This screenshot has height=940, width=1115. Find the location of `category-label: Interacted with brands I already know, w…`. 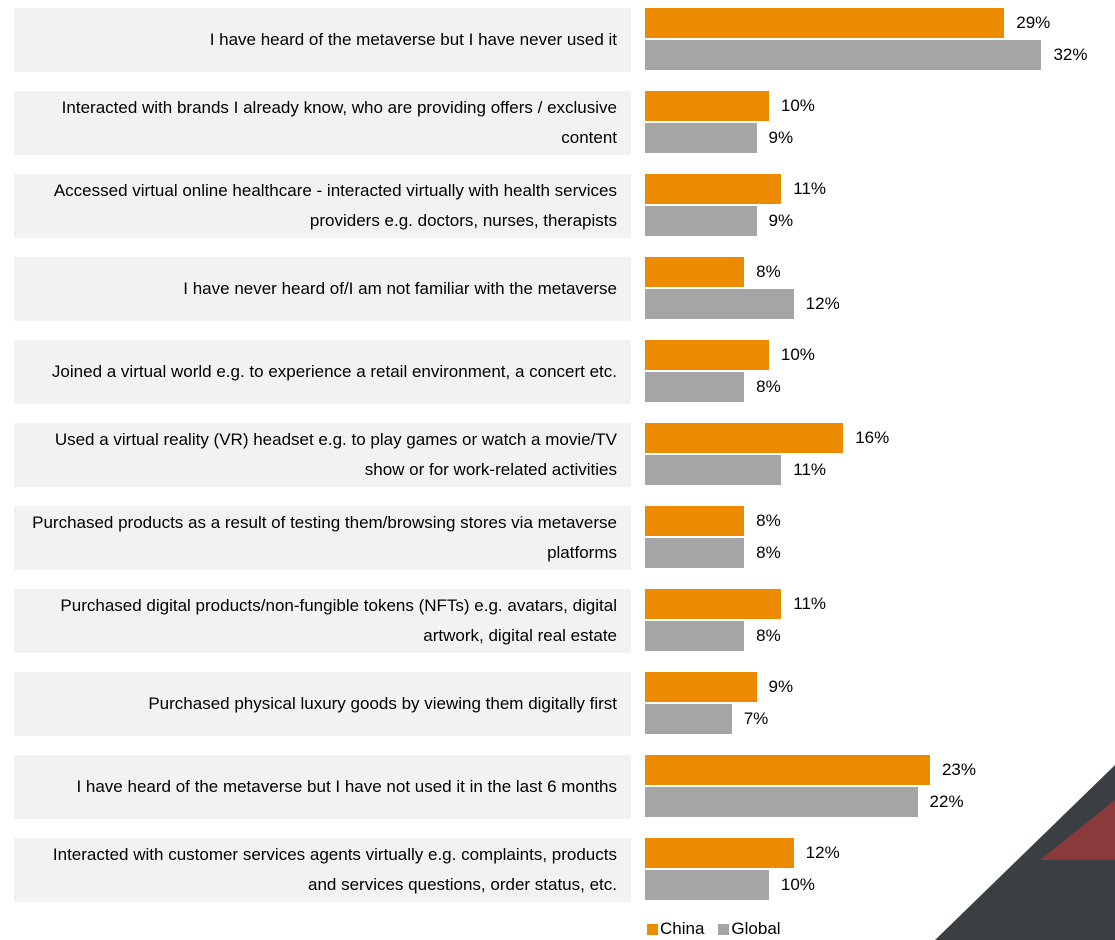

category-label: Interacted with brands I already know, w… is located at coordinates (322, 123).